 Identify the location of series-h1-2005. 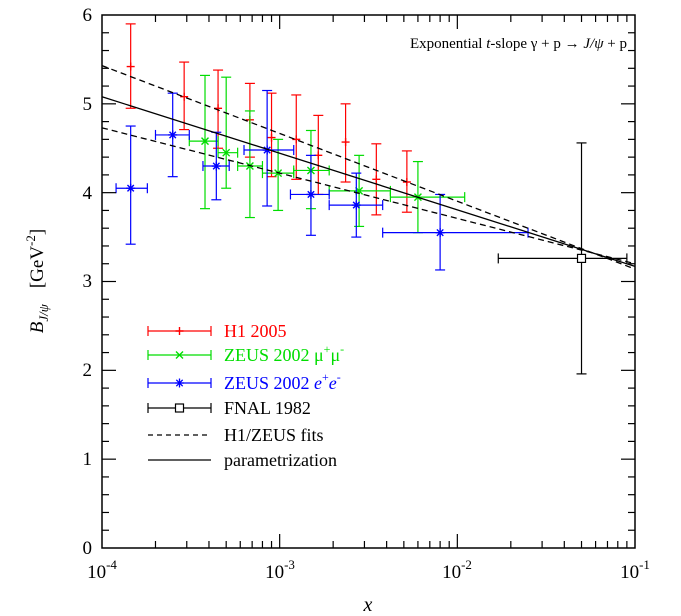
(268, 119).